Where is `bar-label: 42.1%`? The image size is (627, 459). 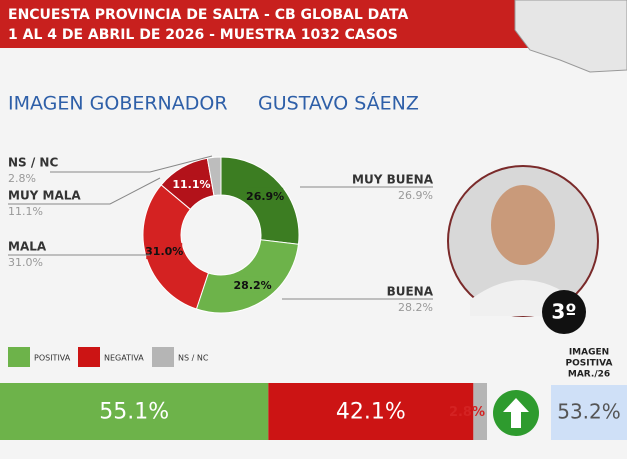 bar-label: 42.1% is located at coordinates (371, 412).